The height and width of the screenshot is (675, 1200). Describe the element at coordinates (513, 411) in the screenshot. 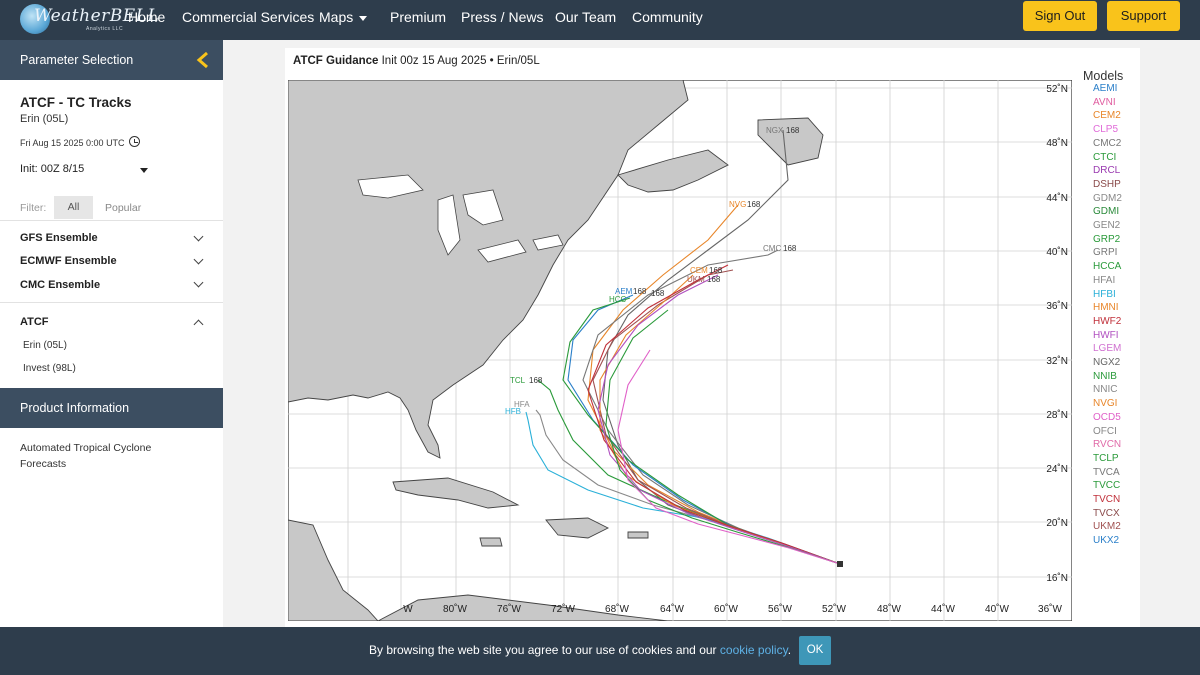

I see `track-label-hfb: HFB` at that location.